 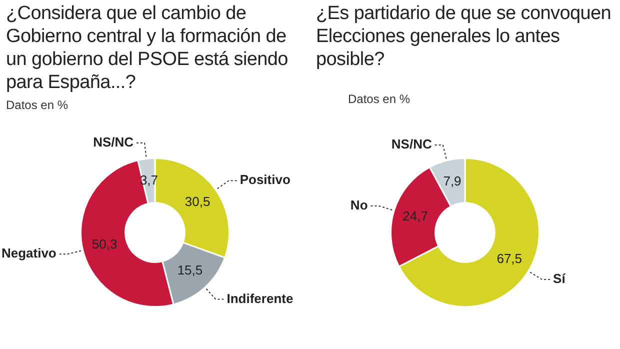 I want to click on chart-title: ¿Es partidario de que se convoquen Elecciones generales lo antes posible?, so click(x=464, y=36).